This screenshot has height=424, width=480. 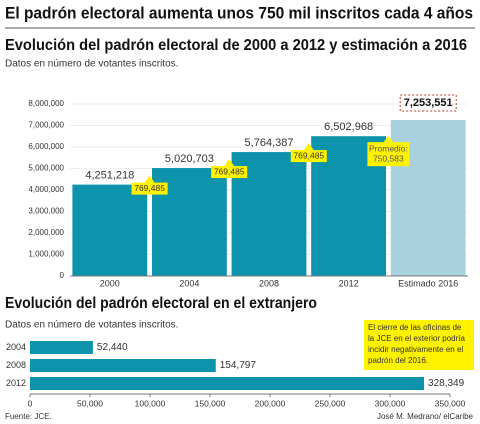 I want to click on y-tick-label: 6,000,000, so click(x=46, y=146).